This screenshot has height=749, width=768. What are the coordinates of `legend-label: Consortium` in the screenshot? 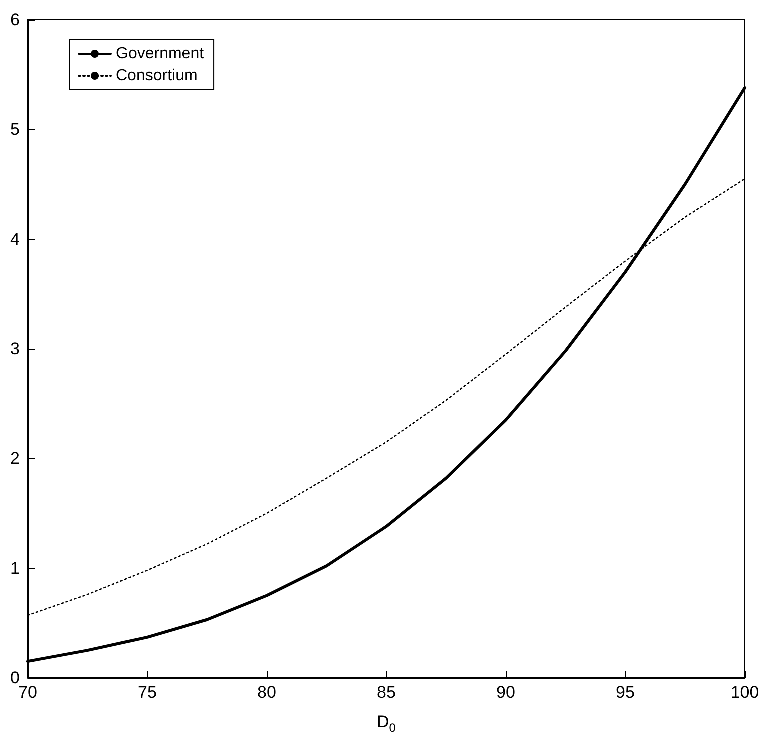 It's located at (157, 76).